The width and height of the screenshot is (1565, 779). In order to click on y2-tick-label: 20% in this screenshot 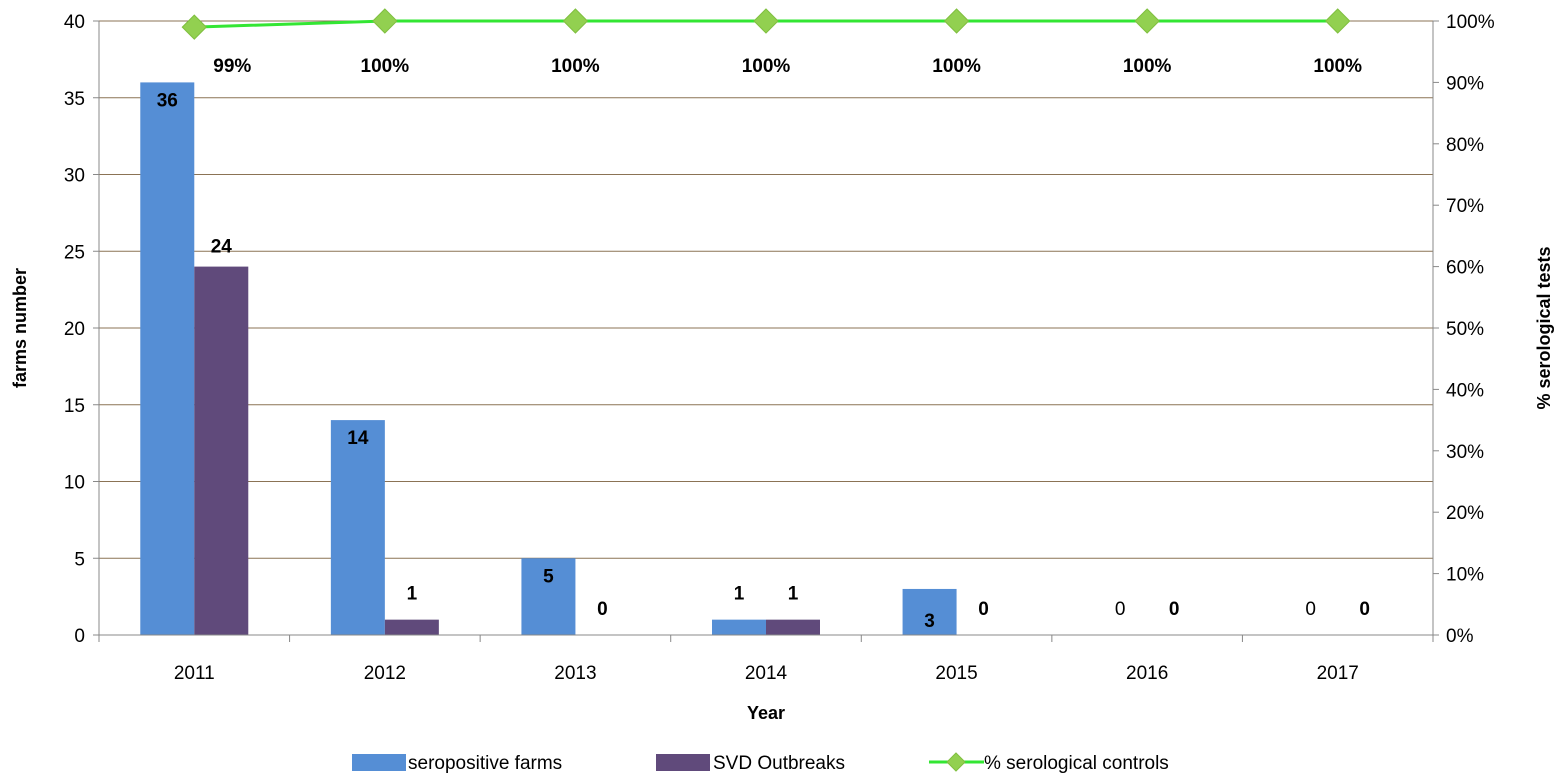, I will do `click(1465, 513)`.